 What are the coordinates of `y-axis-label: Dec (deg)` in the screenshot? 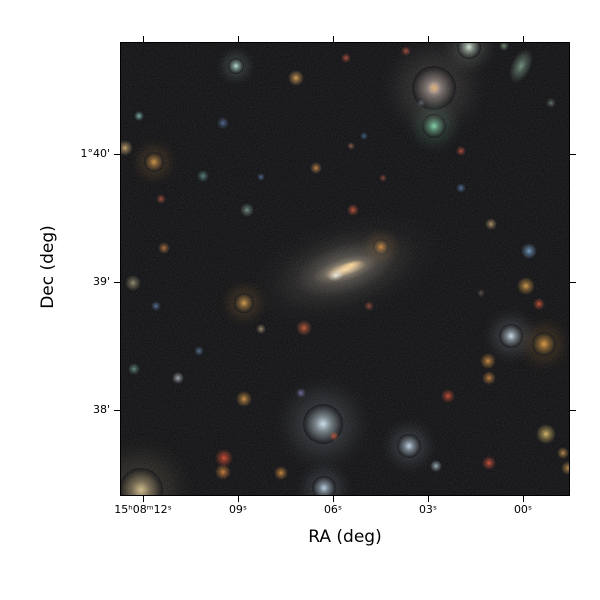 It's located at (48, 267).